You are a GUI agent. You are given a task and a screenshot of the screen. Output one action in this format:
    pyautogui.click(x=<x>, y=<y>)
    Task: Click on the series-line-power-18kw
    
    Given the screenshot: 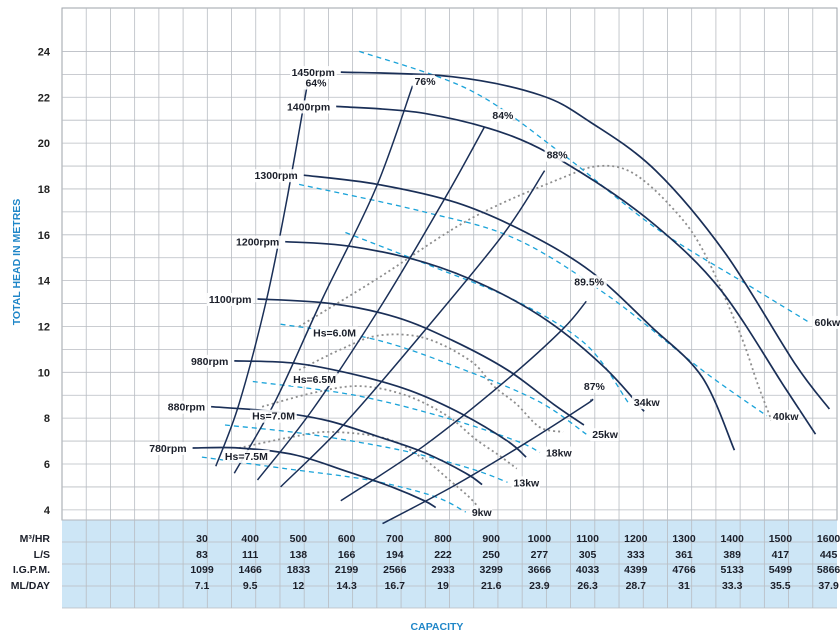 What is the action you would take?
    pyautogui.click(x=396, y=417)
    